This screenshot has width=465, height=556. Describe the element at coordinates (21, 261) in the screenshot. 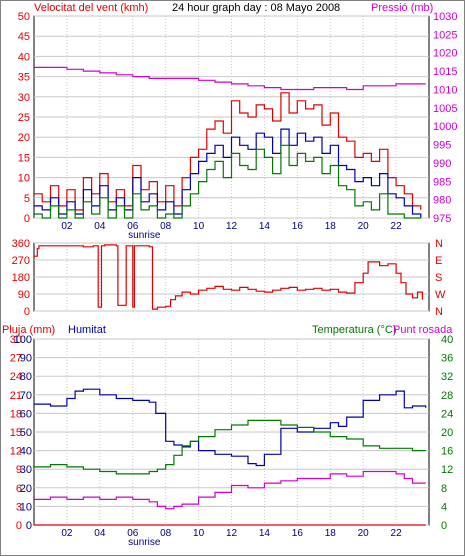

I see `direction-degree-label: 270` at that location.